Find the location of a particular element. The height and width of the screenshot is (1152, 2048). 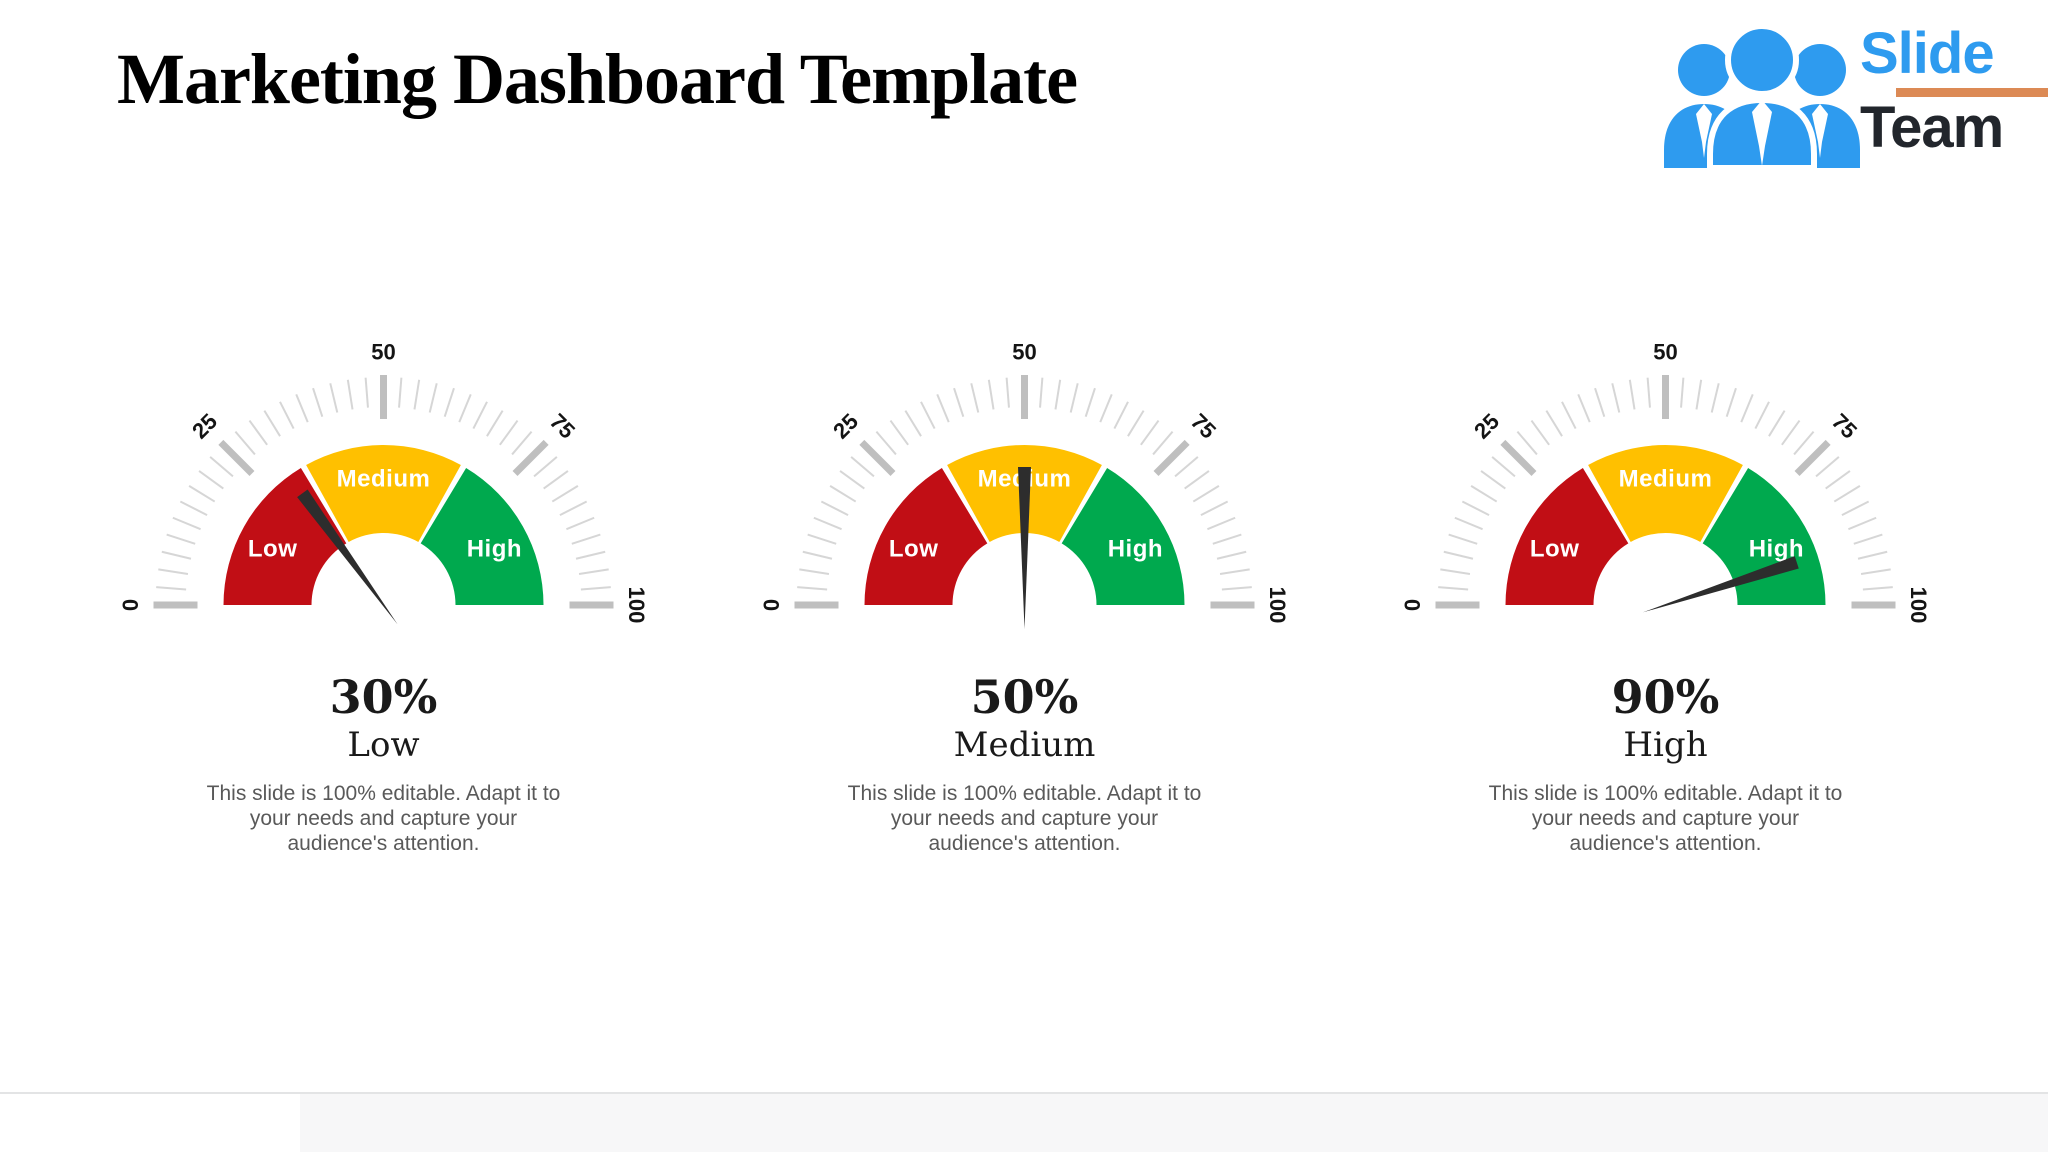

slideteam-logo: Slide Team is located at coordinates (1855, 93).